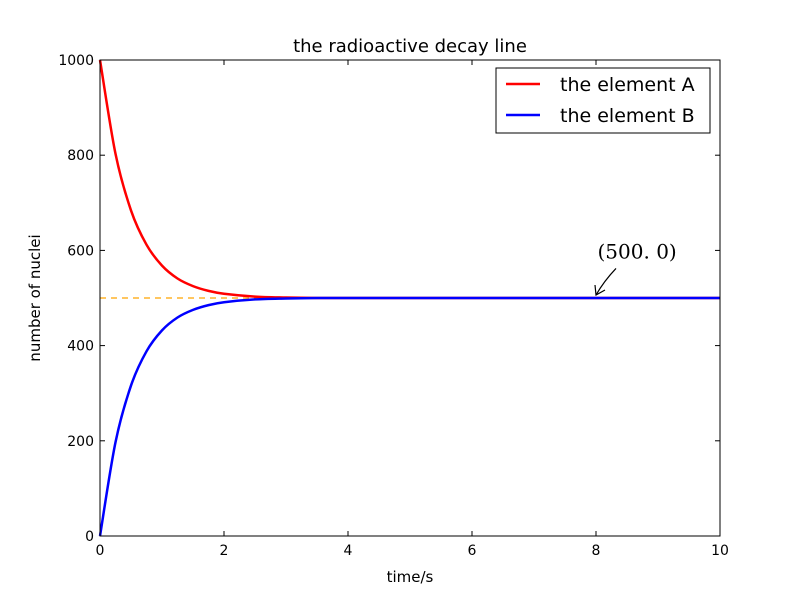 The height and width of the screenshot is (596, 800). Describe the element at coordinates (100, 551) in the screenshot. I see `x-tick-label: 0` at that location.